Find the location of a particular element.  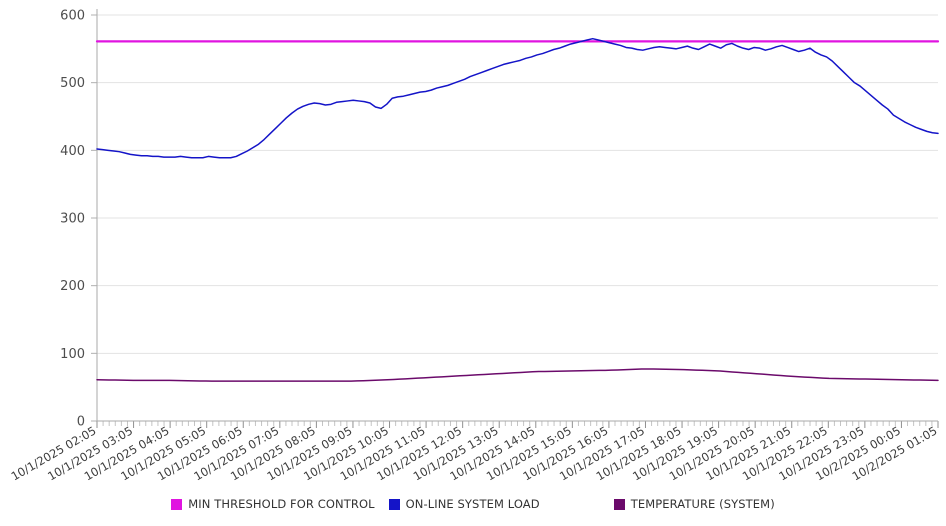

legend-swatch-temperature-system is located at coordinates (619, 504).